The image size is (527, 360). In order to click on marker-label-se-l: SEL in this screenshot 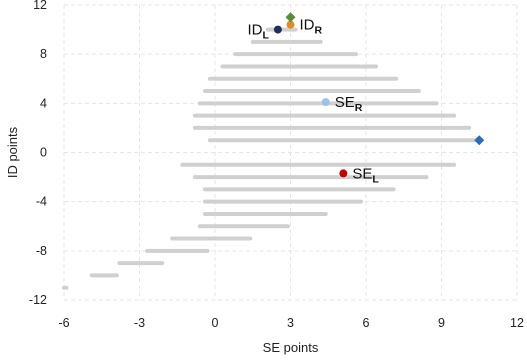, I will do `click(365, 175)`.